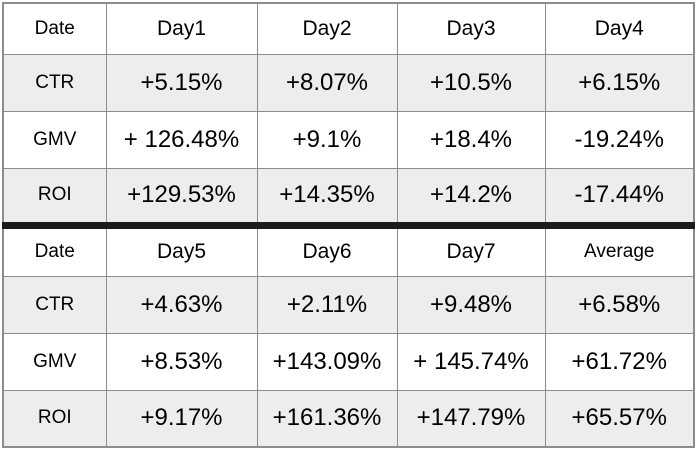  I want to click on table-row: Date Day1 Day2 Day3 Day4, so click(348, 28).